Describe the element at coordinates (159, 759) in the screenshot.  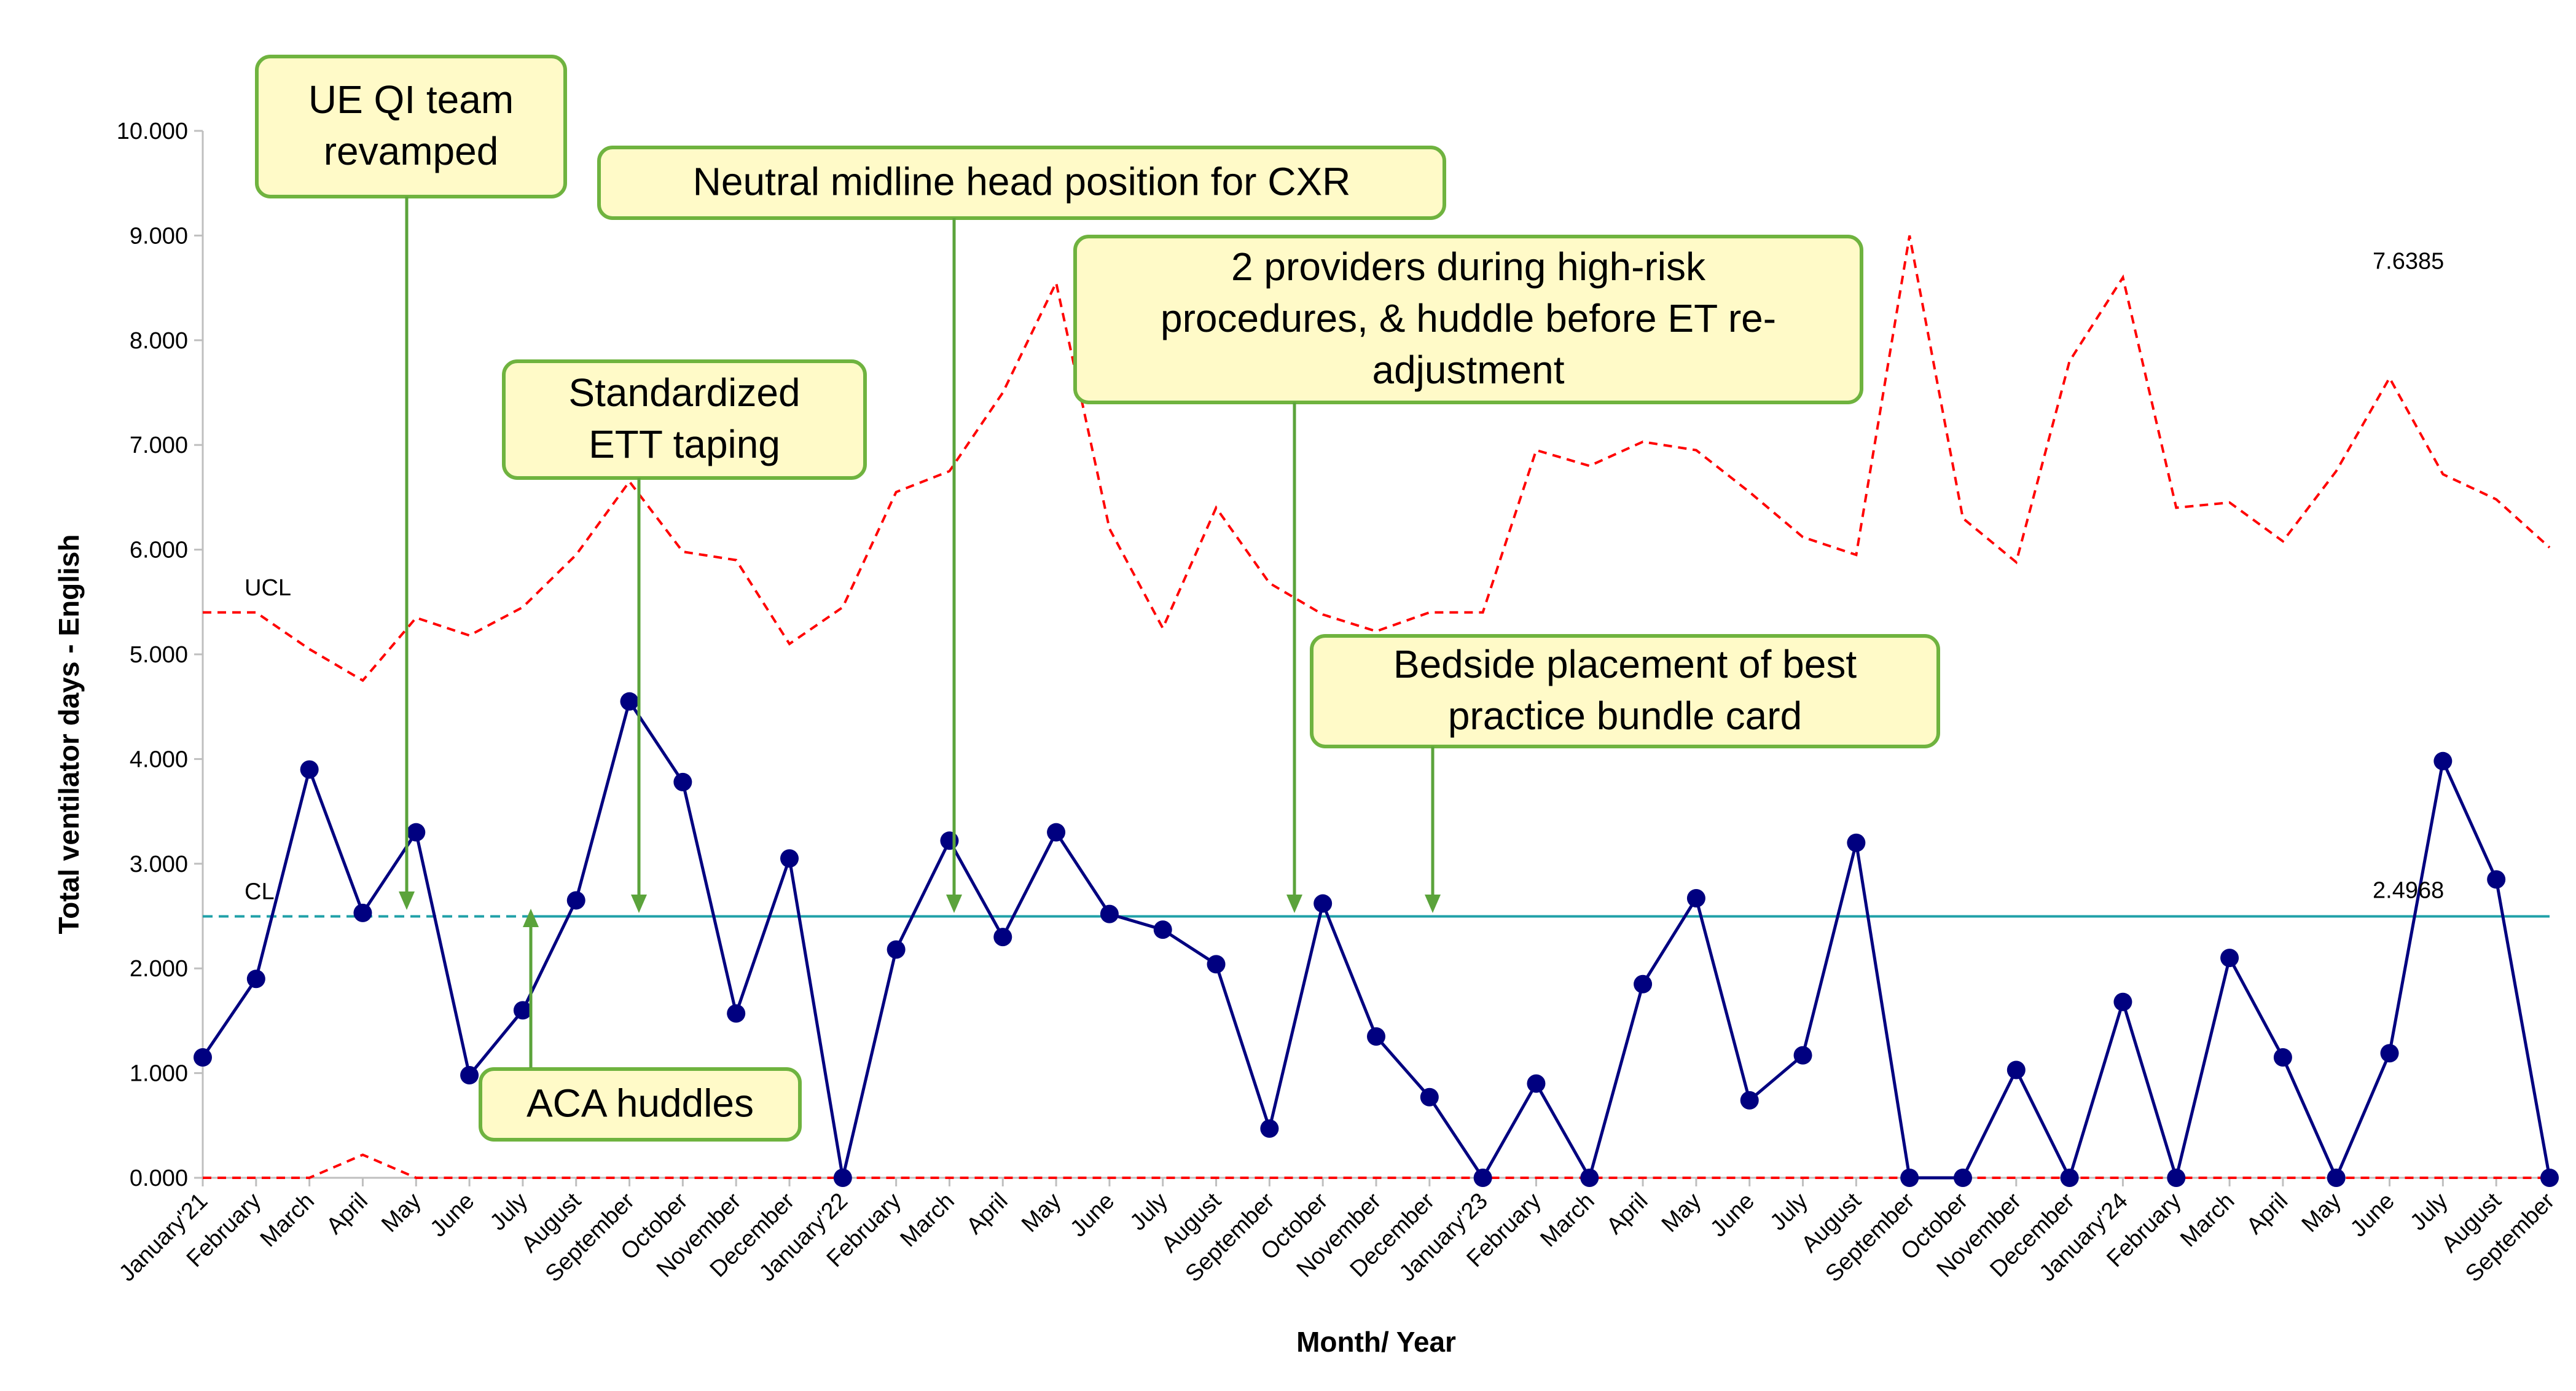
I see `y-tick-label: 4.000` at that location.